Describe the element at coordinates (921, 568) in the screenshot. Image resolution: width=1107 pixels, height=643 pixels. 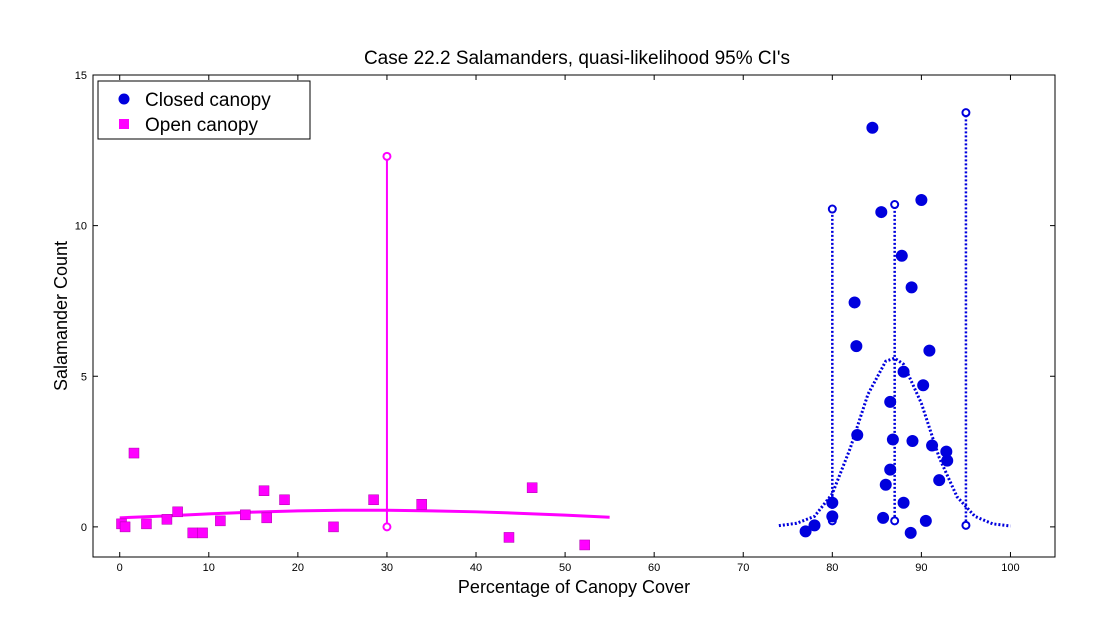
I see `x-tick-label: 90` at that location.